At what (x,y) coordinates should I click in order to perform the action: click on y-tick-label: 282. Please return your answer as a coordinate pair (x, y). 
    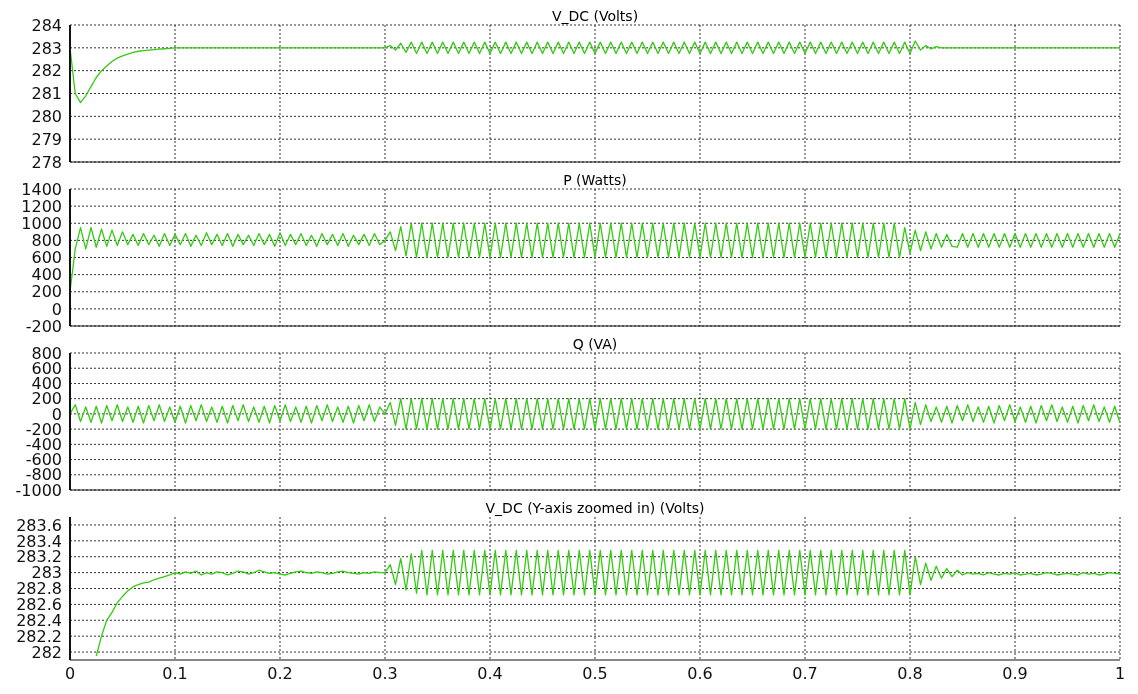
    Looking at the image, I should click on (46, 71).